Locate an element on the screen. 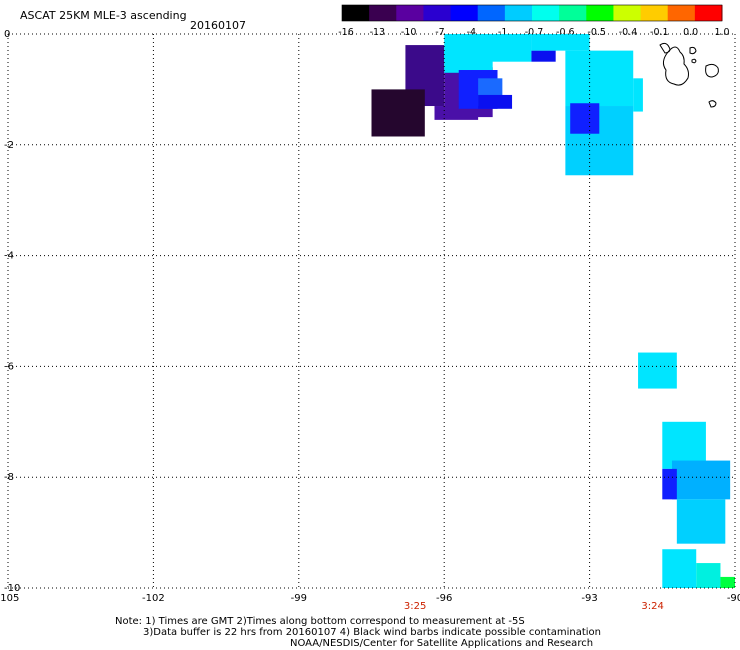  colorbar-label: -10 is located at coordinates (409, 32).